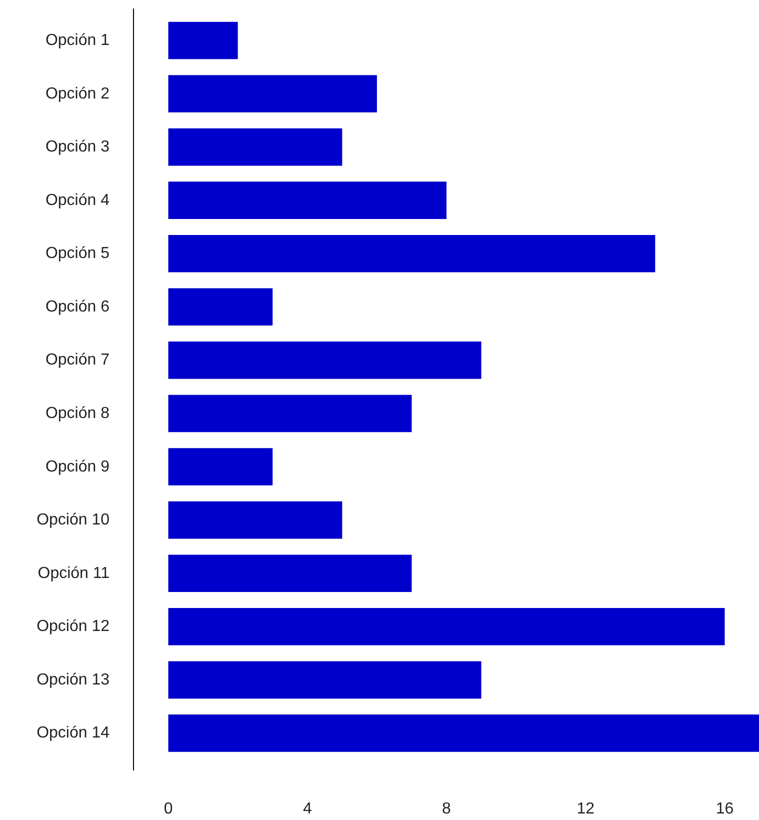  Describe the element at coordinates (77, 360) in the screenshot. I see `y-tick-label: Opción 7` at that location.